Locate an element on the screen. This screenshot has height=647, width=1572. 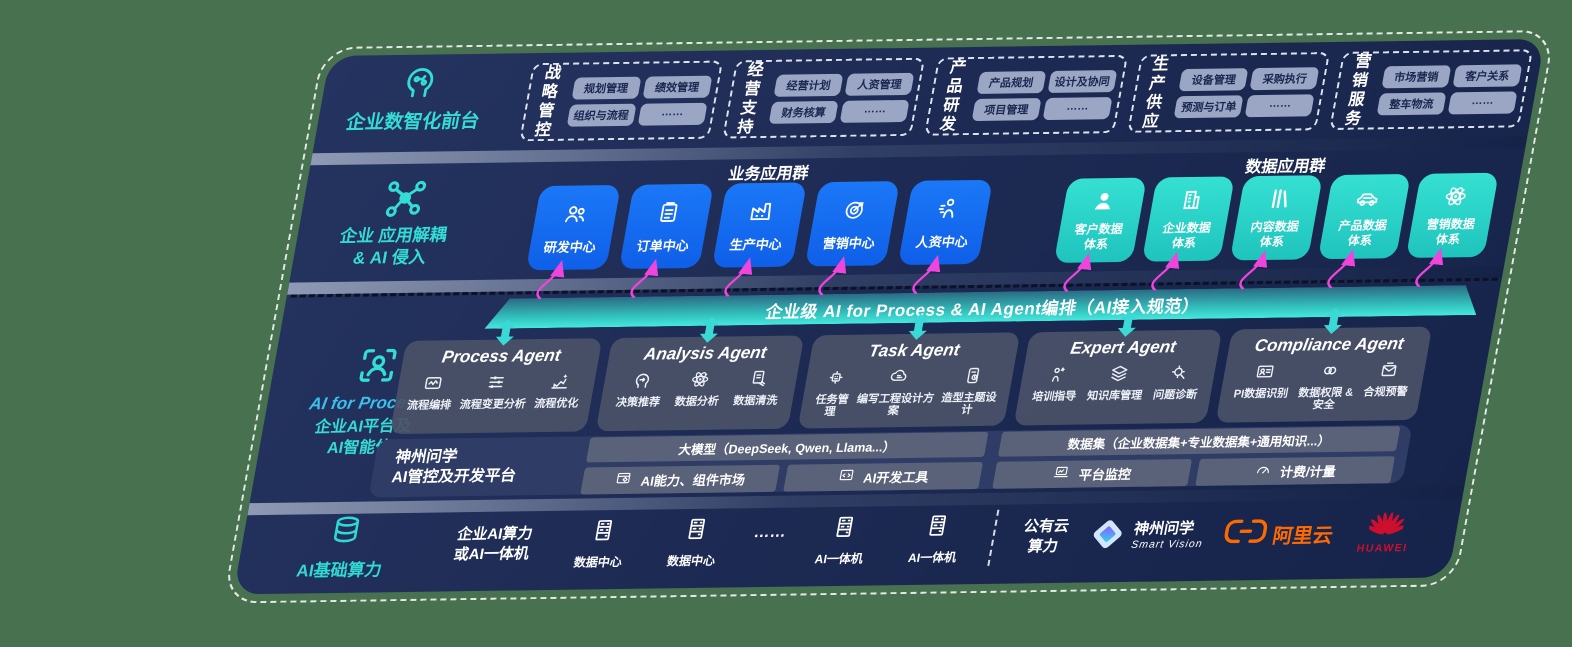
agent-capability: 造型主题设计 is located at coordinates (970, 391).